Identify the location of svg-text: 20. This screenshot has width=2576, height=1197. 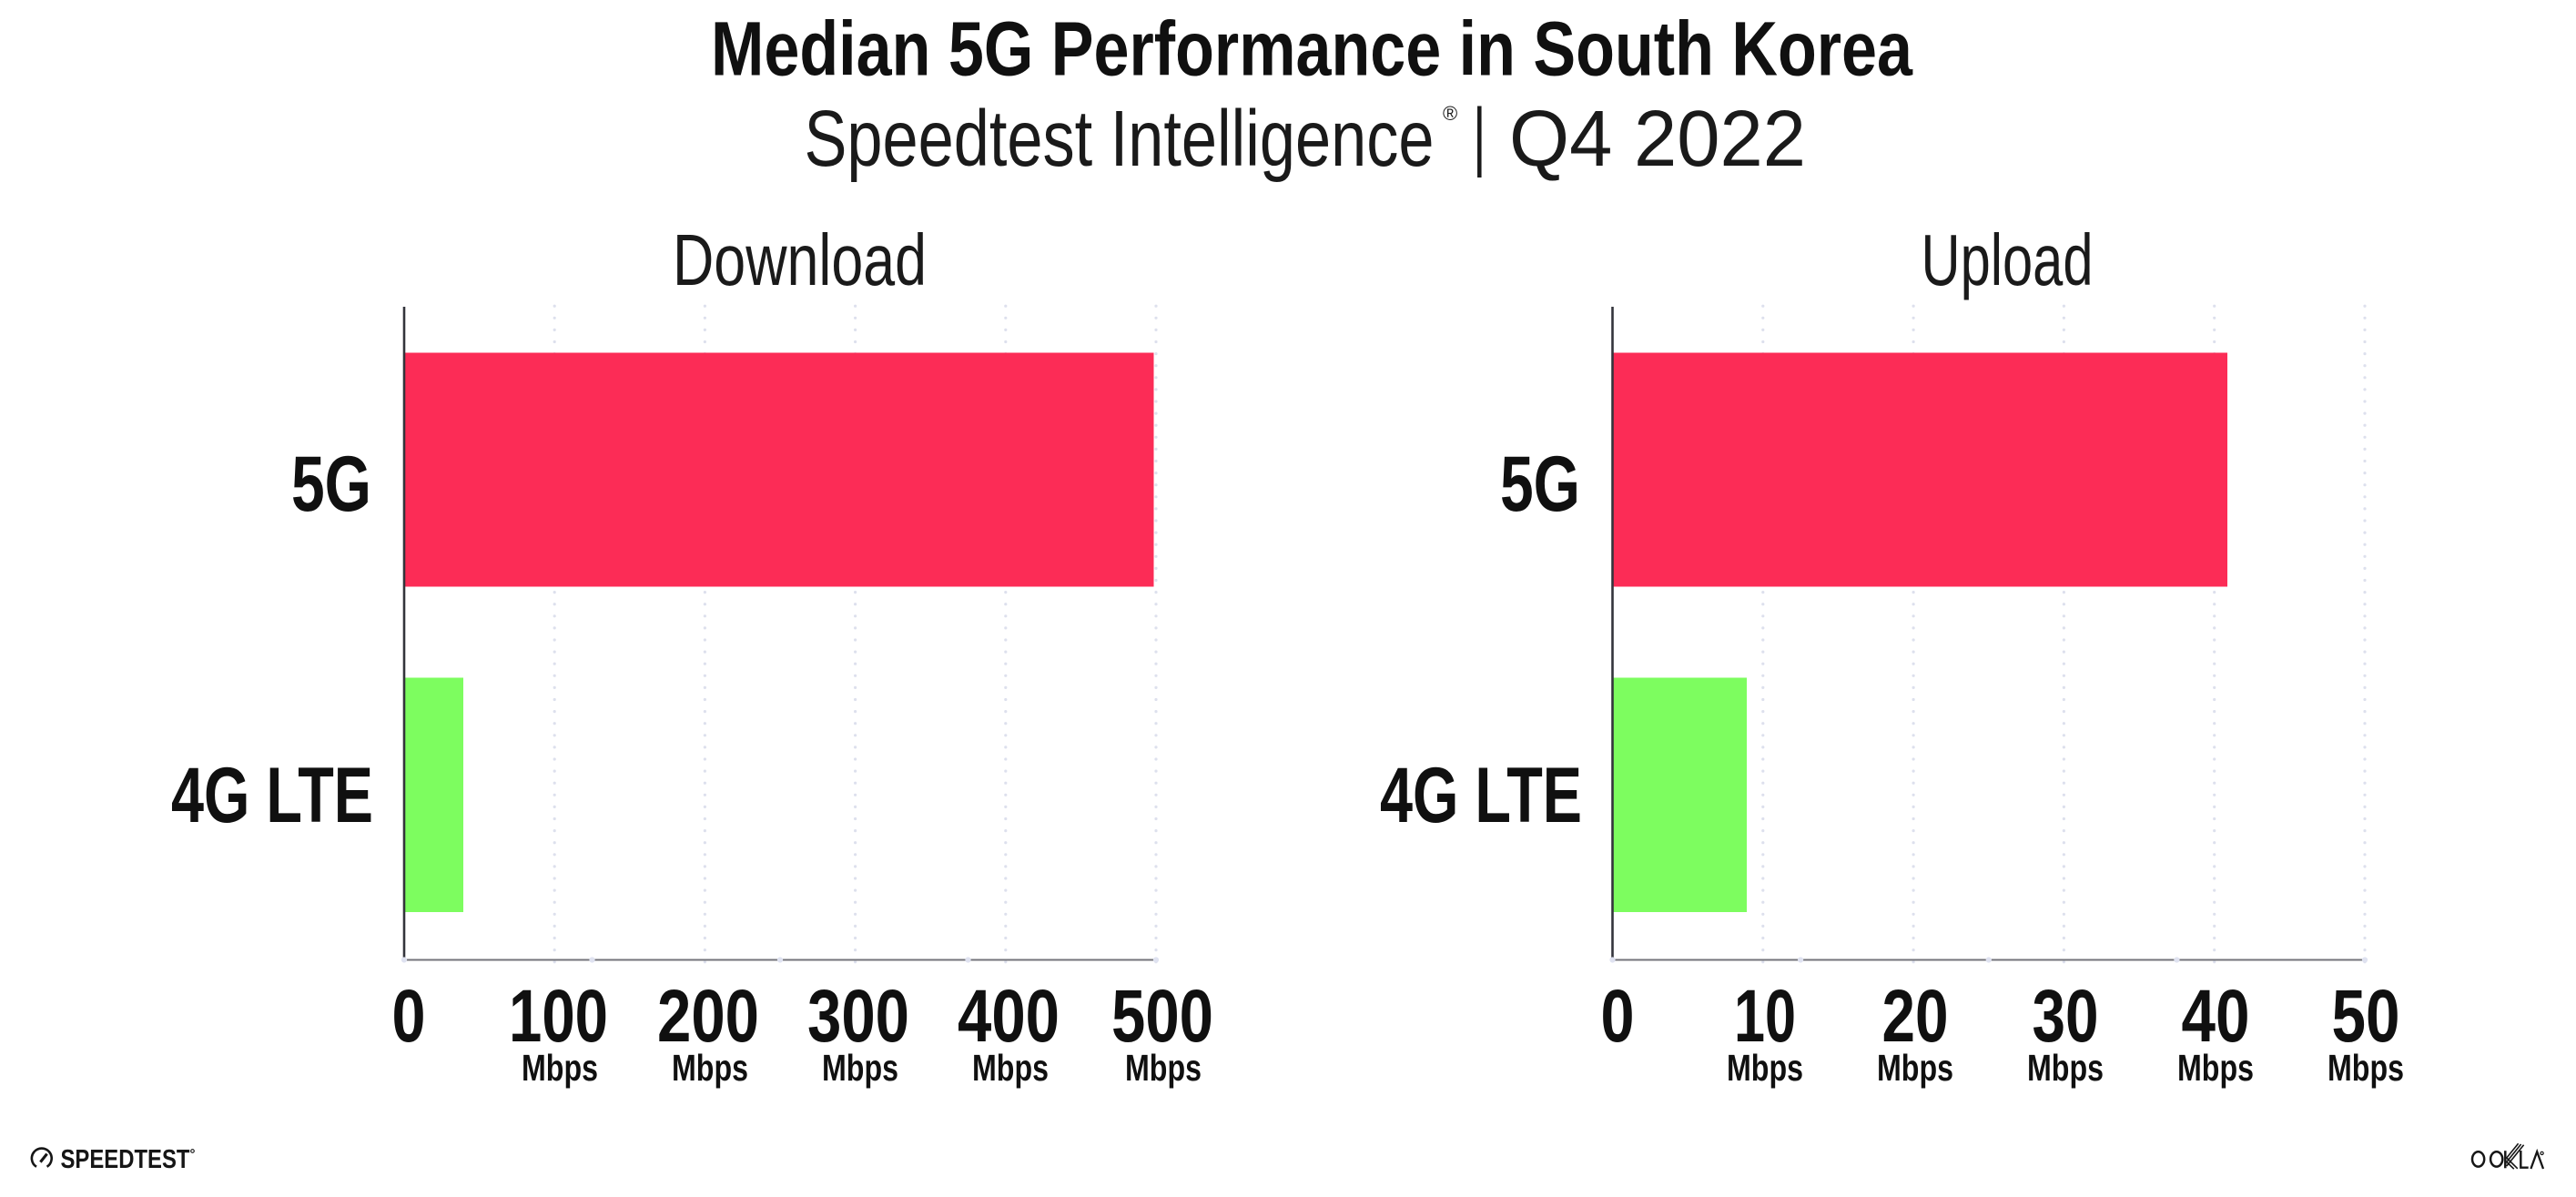
(1915, 1017).